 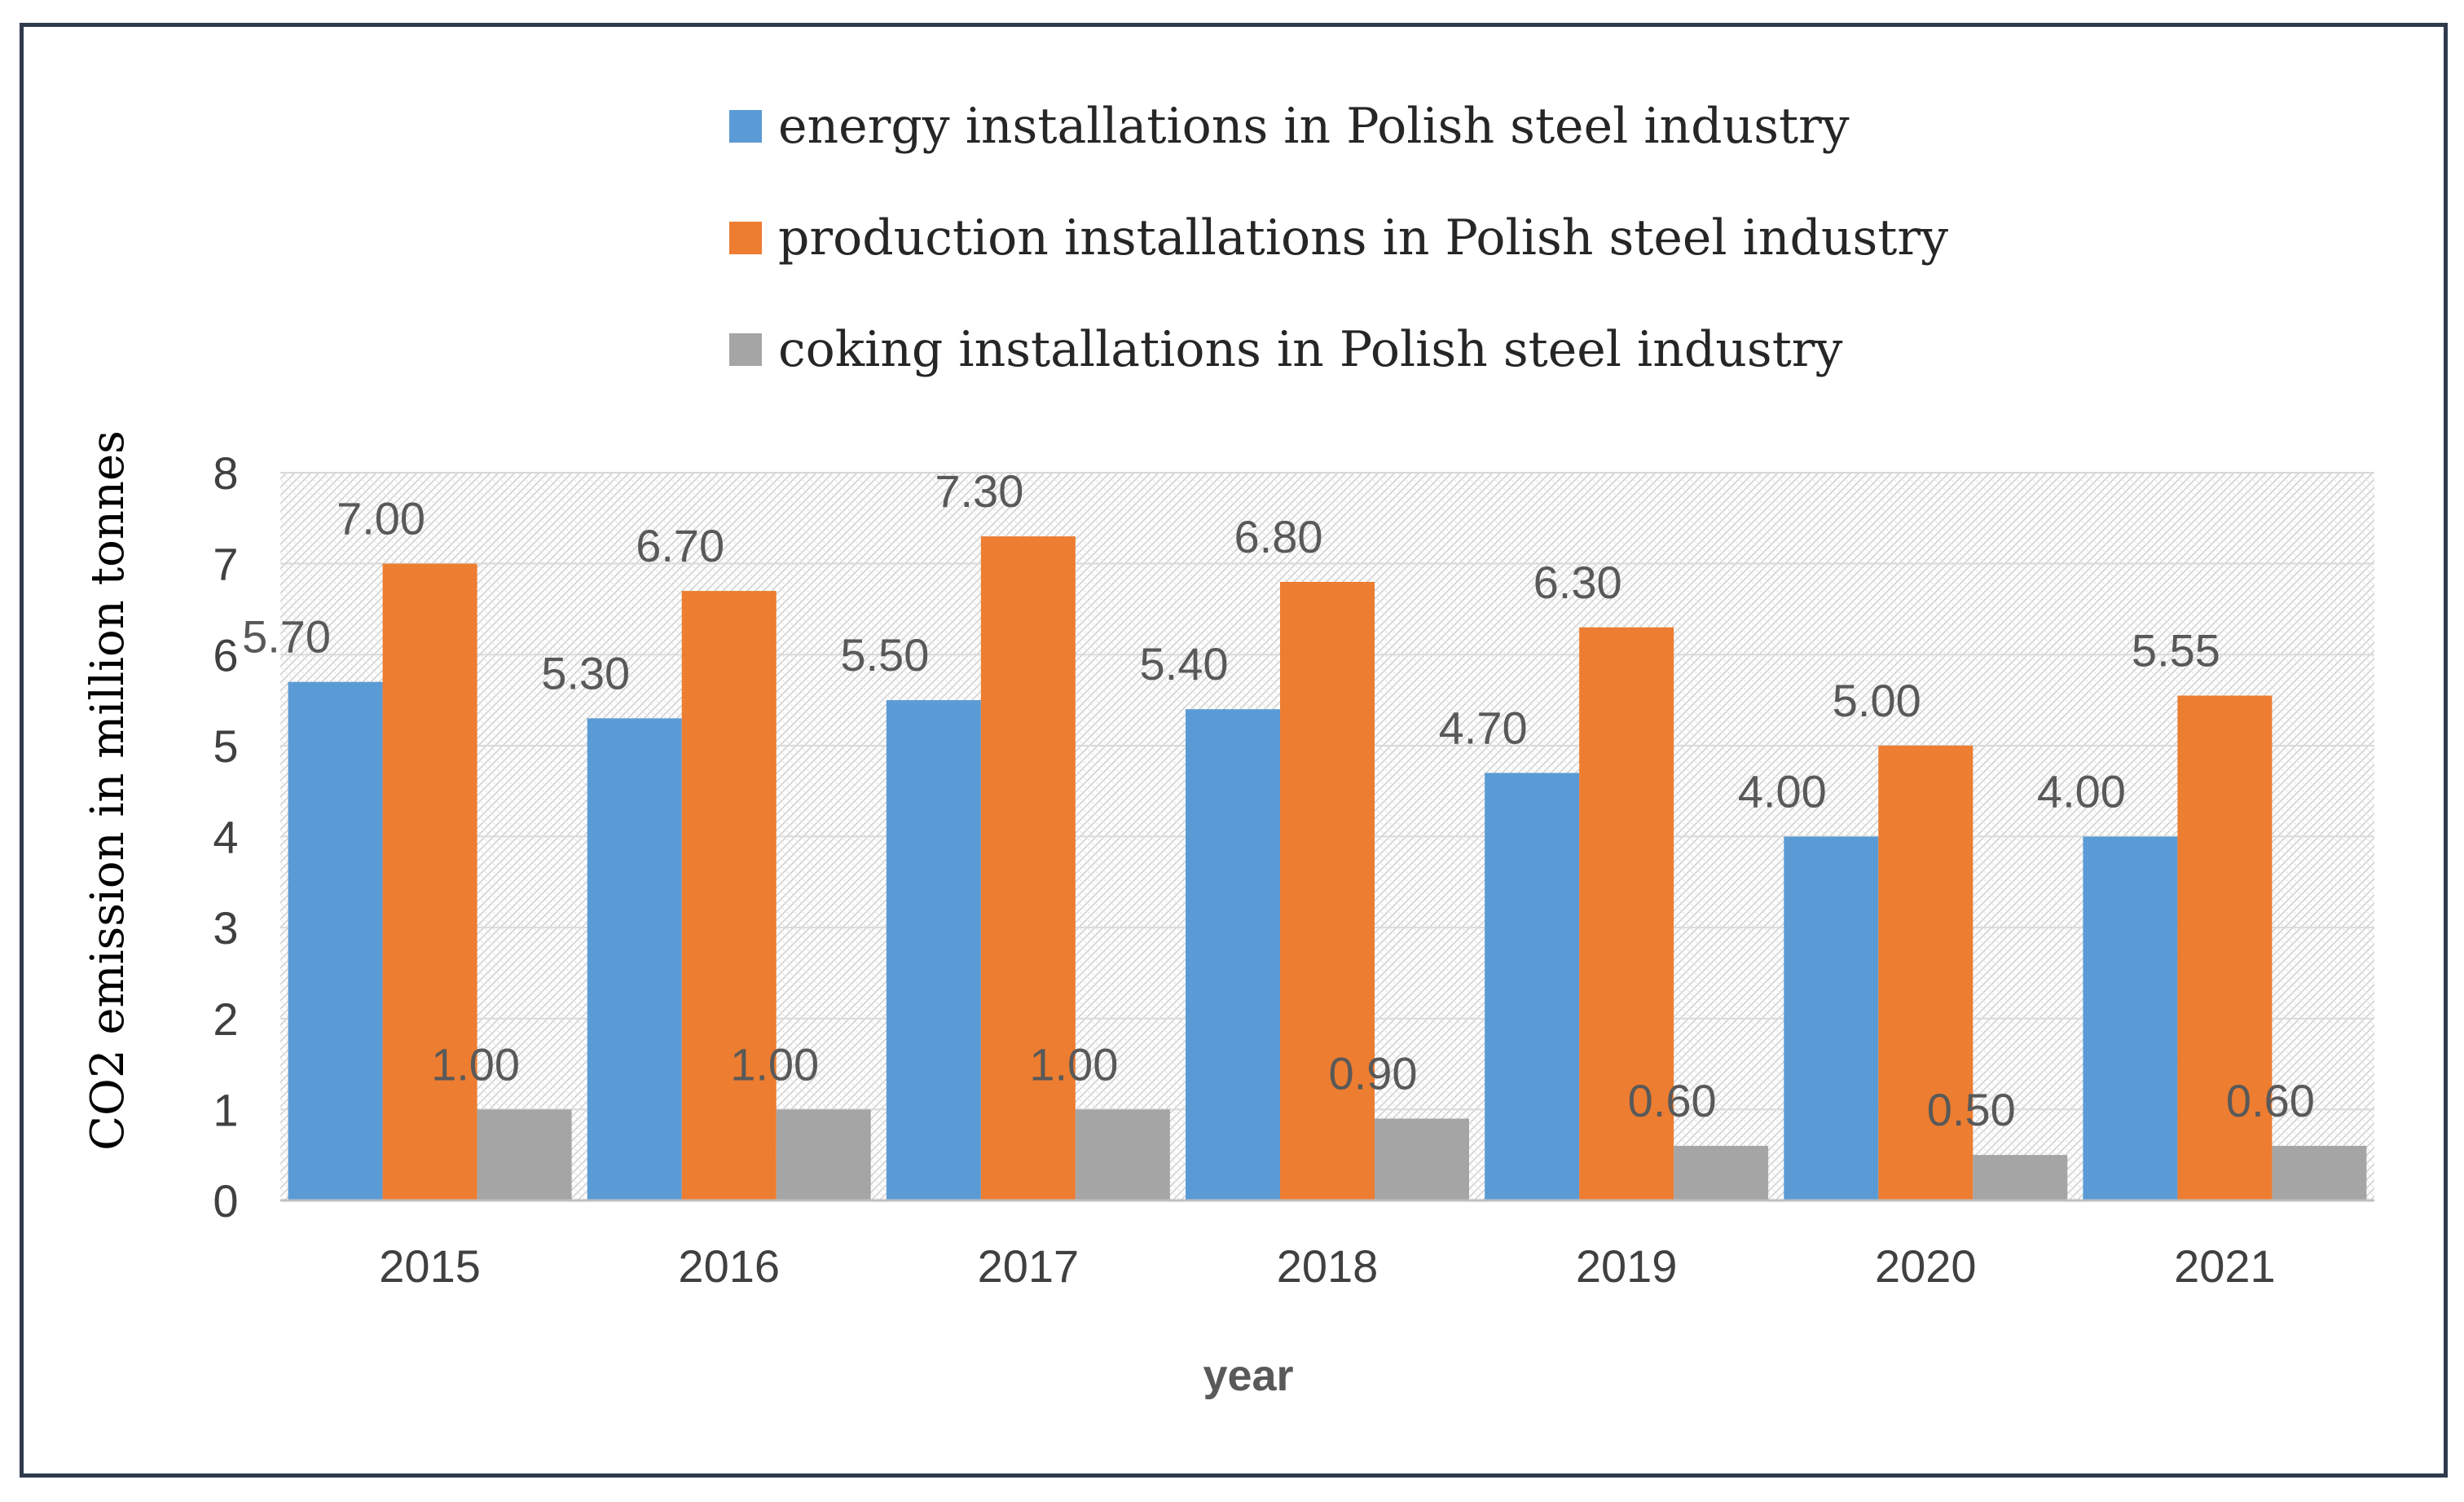 What do you see at coordinates (225, 473) in the screenshot?
I see `y-tick-label: 8` at bounding box center [225, 473].